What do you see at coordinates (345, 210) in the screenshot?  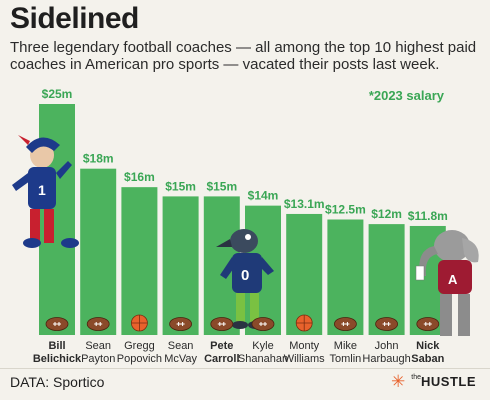 I see `bar-value-label: $12.5m` at bounding box center [345, 210].